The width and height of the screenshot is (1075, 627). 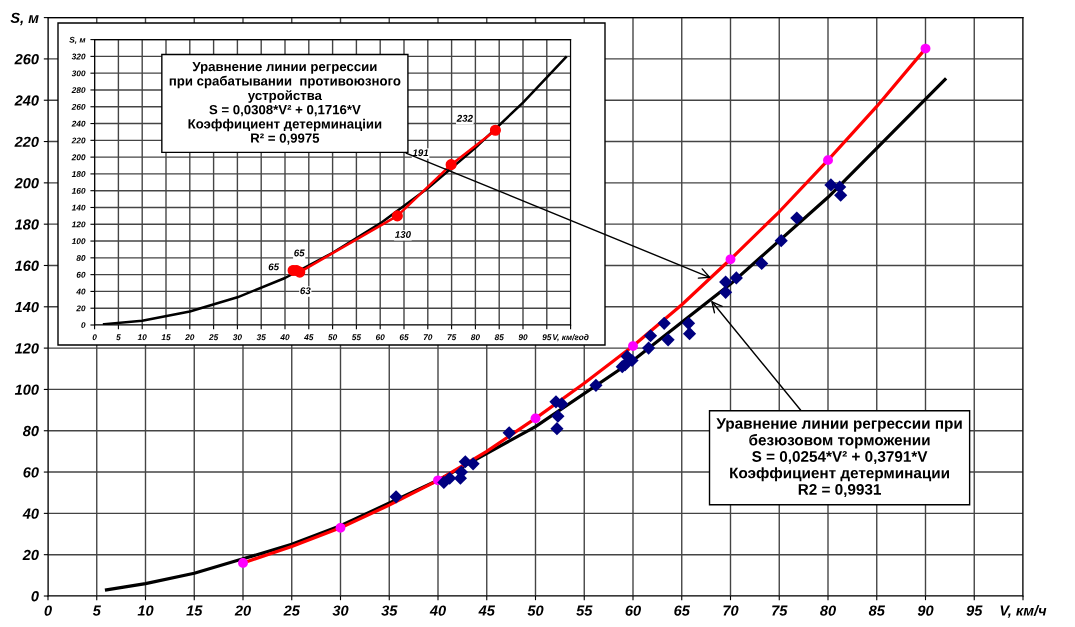 I want to click on y-tick-label: 160, so click(x=78, y=190).